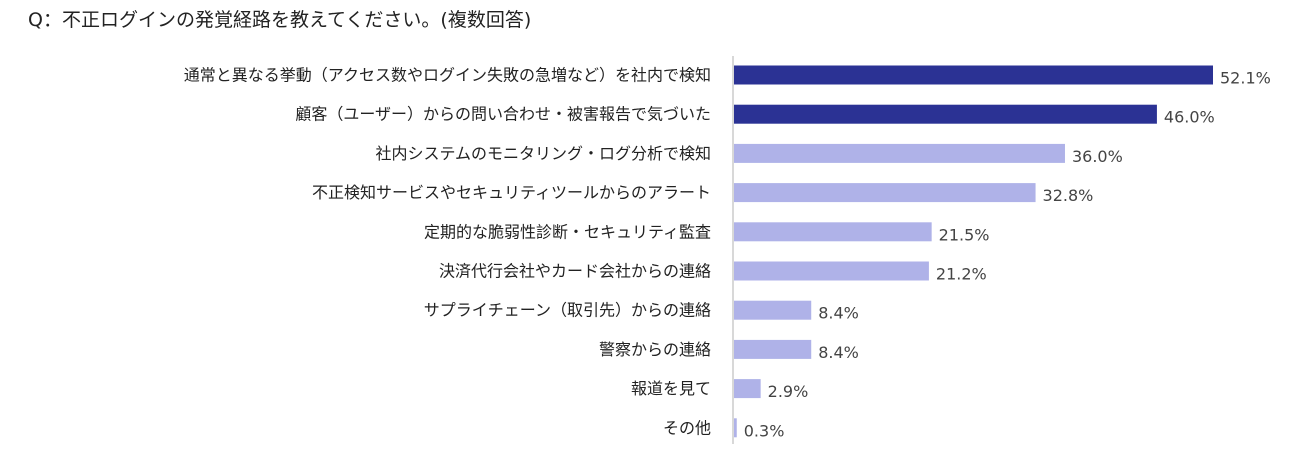  What do you see at coordinates (788, 391) in the screenshot?
I see `value-label: 2.9%` at bounding box center [788, 391].